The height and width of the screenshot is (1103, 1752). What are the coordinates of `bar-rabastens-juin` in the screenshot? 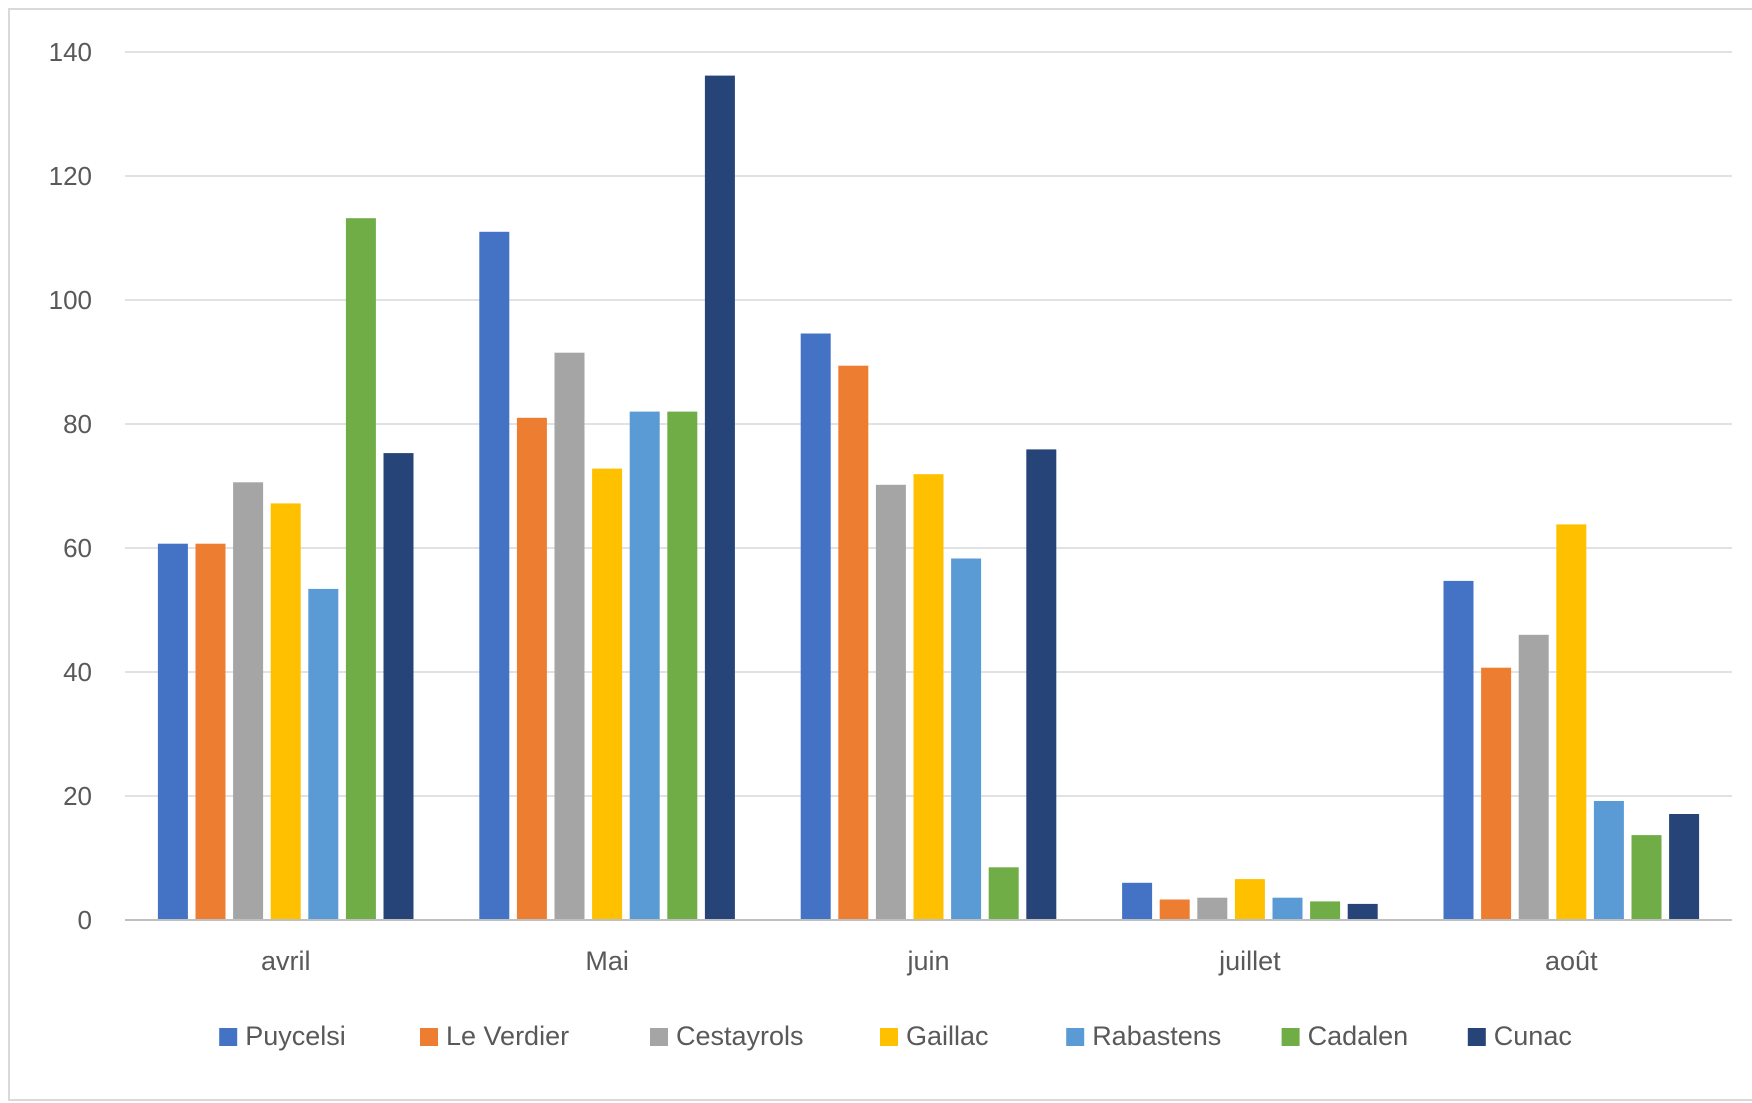 It's located at (966, 739).